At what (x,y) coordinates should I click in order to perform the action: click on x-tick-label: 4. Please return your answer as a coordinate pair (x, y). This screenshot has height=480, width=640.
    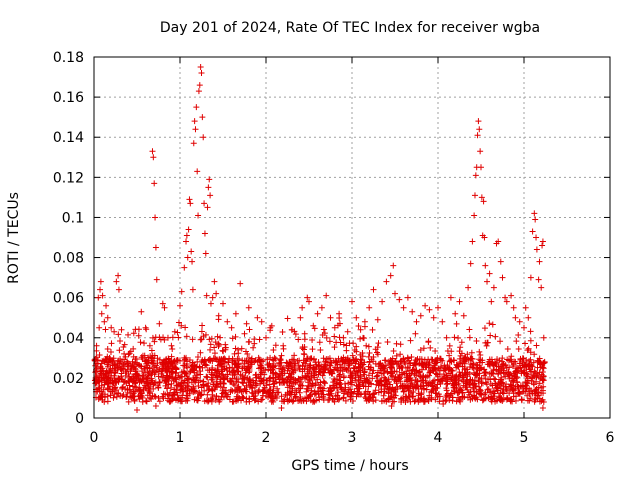
    Looking at the image, I should click on (438, 438).